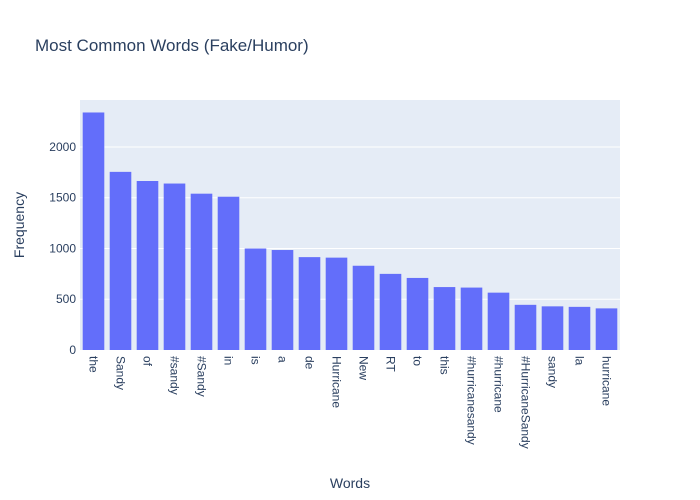  I want to click on bar-RT, so click(390, 311).